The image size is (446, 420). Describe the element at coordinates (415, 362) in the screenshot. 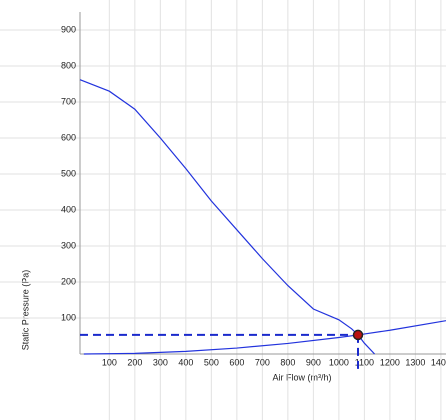

I see `x-tick-label: 1300` at that location.